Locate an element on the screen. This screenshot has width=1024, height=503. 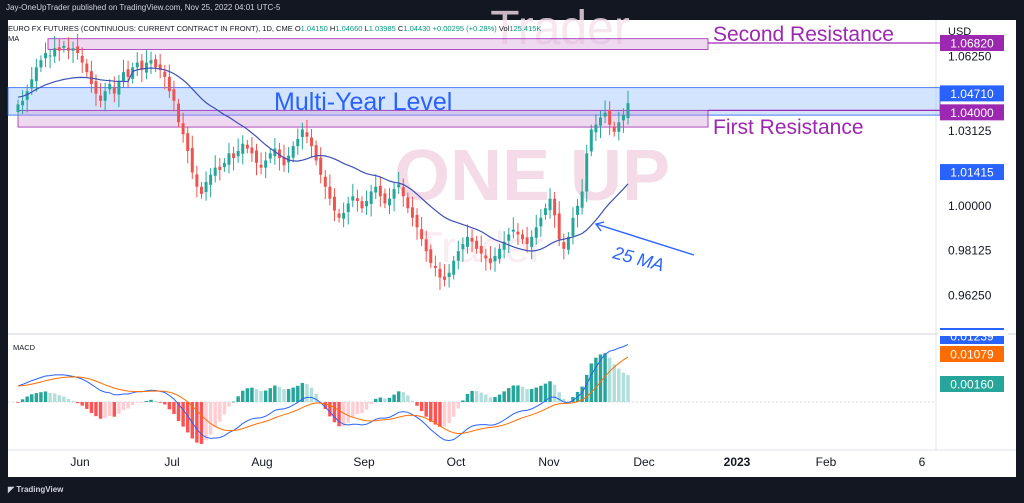
ohlc-o-label: O is located at coordinates (297, 28).